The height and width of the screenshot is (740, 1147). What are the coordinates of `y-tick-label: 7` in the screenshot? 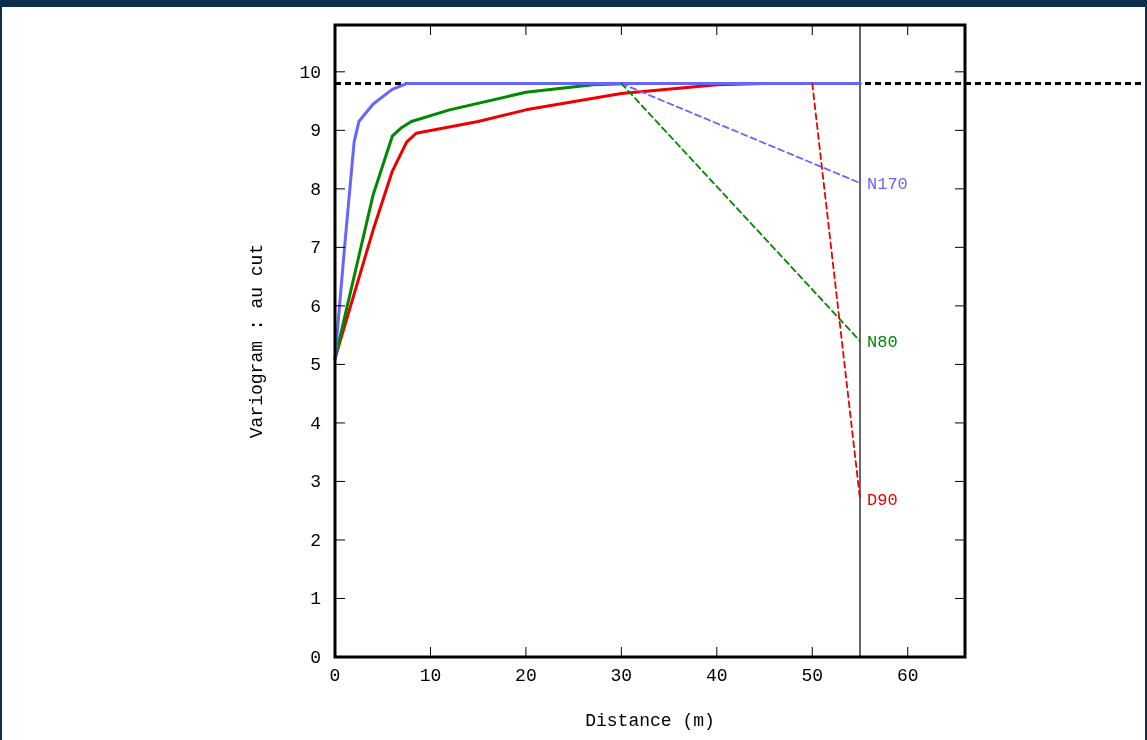 It's located at (315, 248).